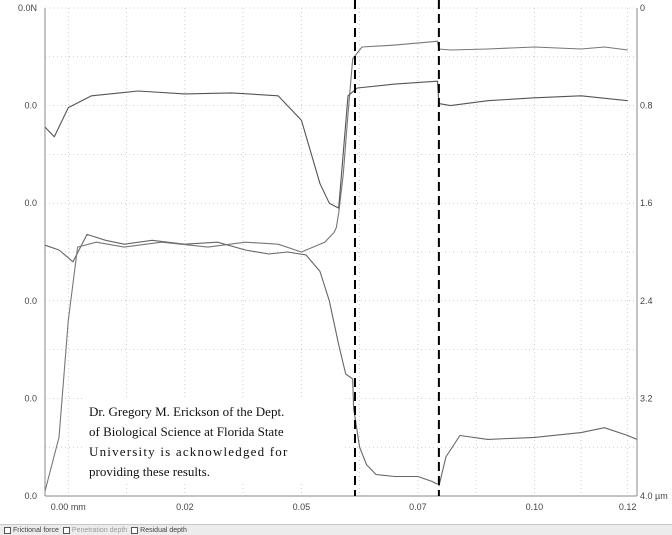 Image resolution: width=672 pixels, height=535 pixels. Describe the element at coordinates (538, 457) in the screenshot. I see `series-line` at that location.